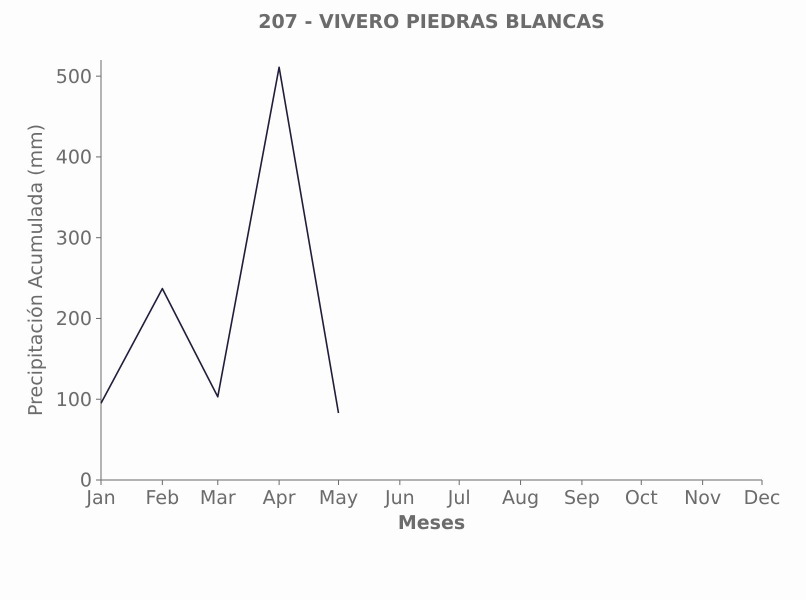 The image size is (806, 600). Describe the element at coordinates (100, 498) in the screenshot. I see `x-tick-label: Jan` at that location.